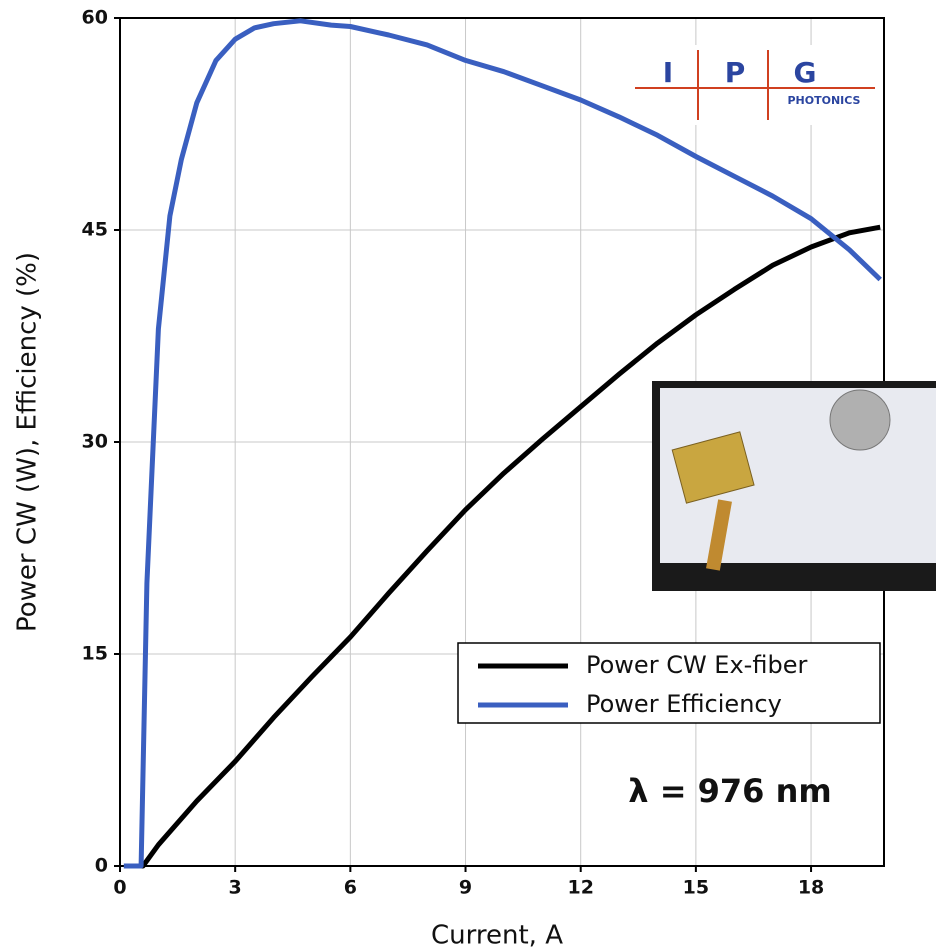  I want to click on photo-inset, so click(794, 486).